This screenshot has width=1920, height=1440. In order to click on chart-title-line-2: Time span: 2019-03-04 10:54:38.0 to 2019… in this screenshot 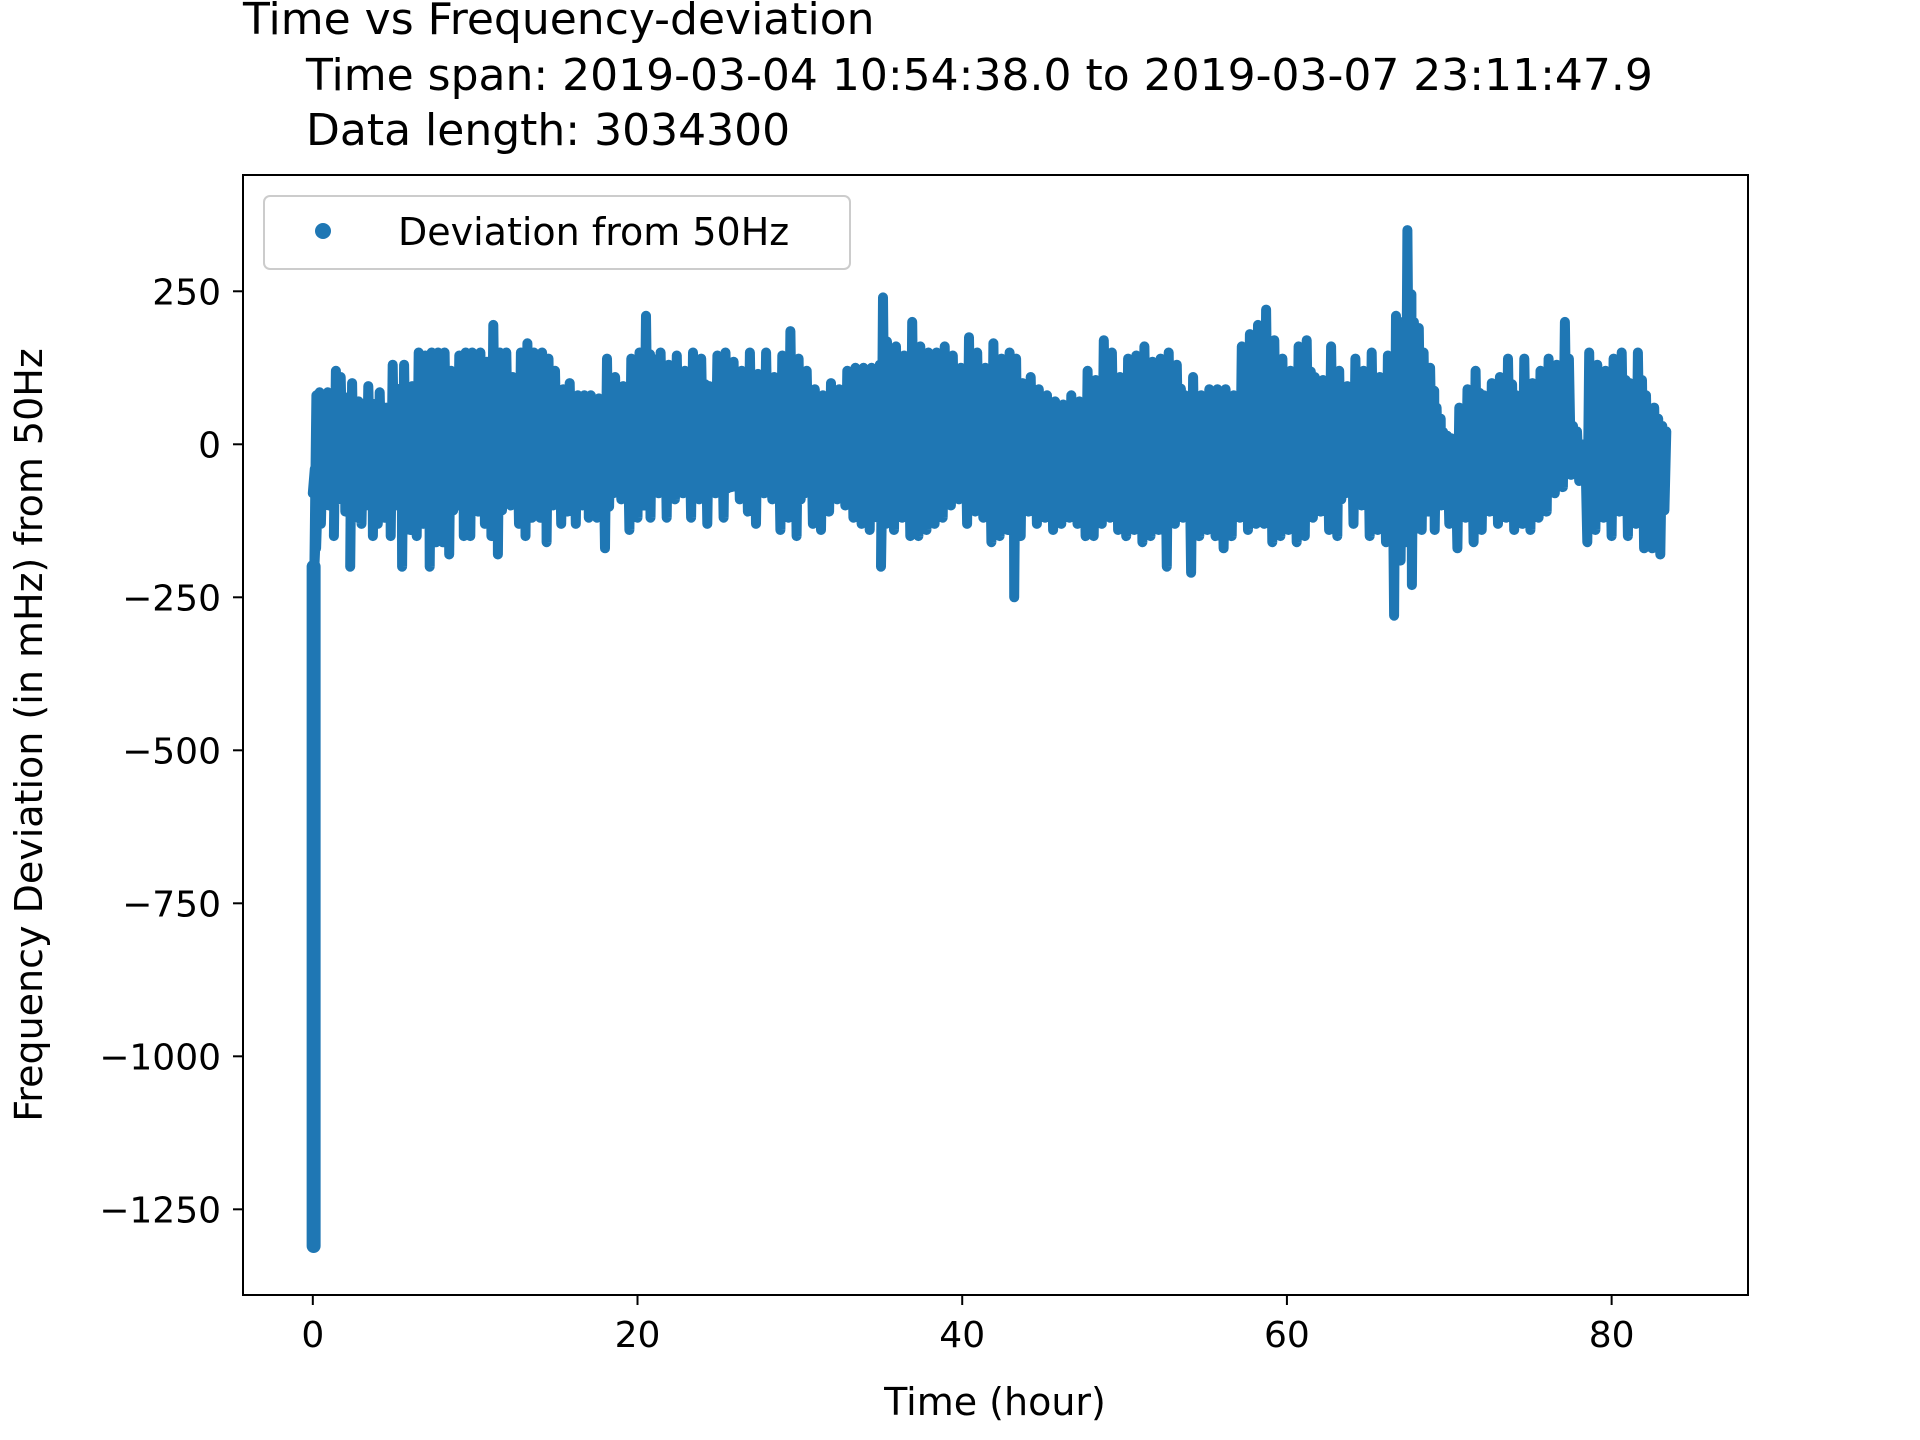, I will do `click(979, 75)`.